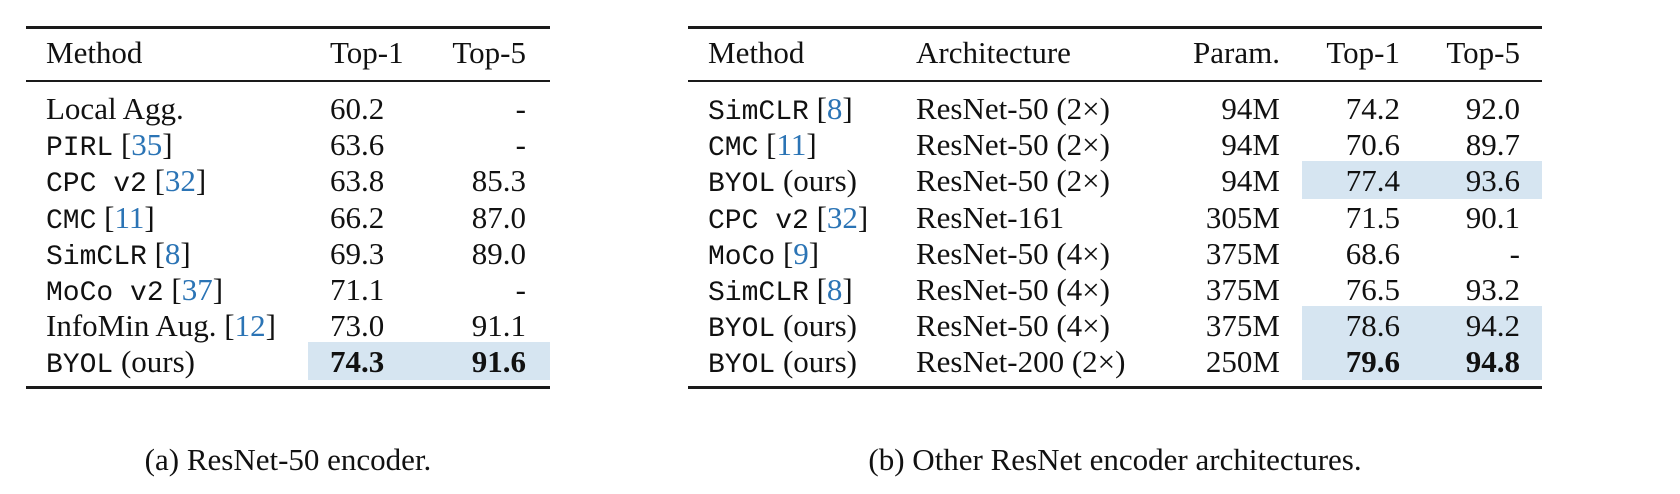  What do you see at coordinates (762, 146) in the screenshot?
I see `method-cell: CMC [11]` at bounding box center [762, 146].